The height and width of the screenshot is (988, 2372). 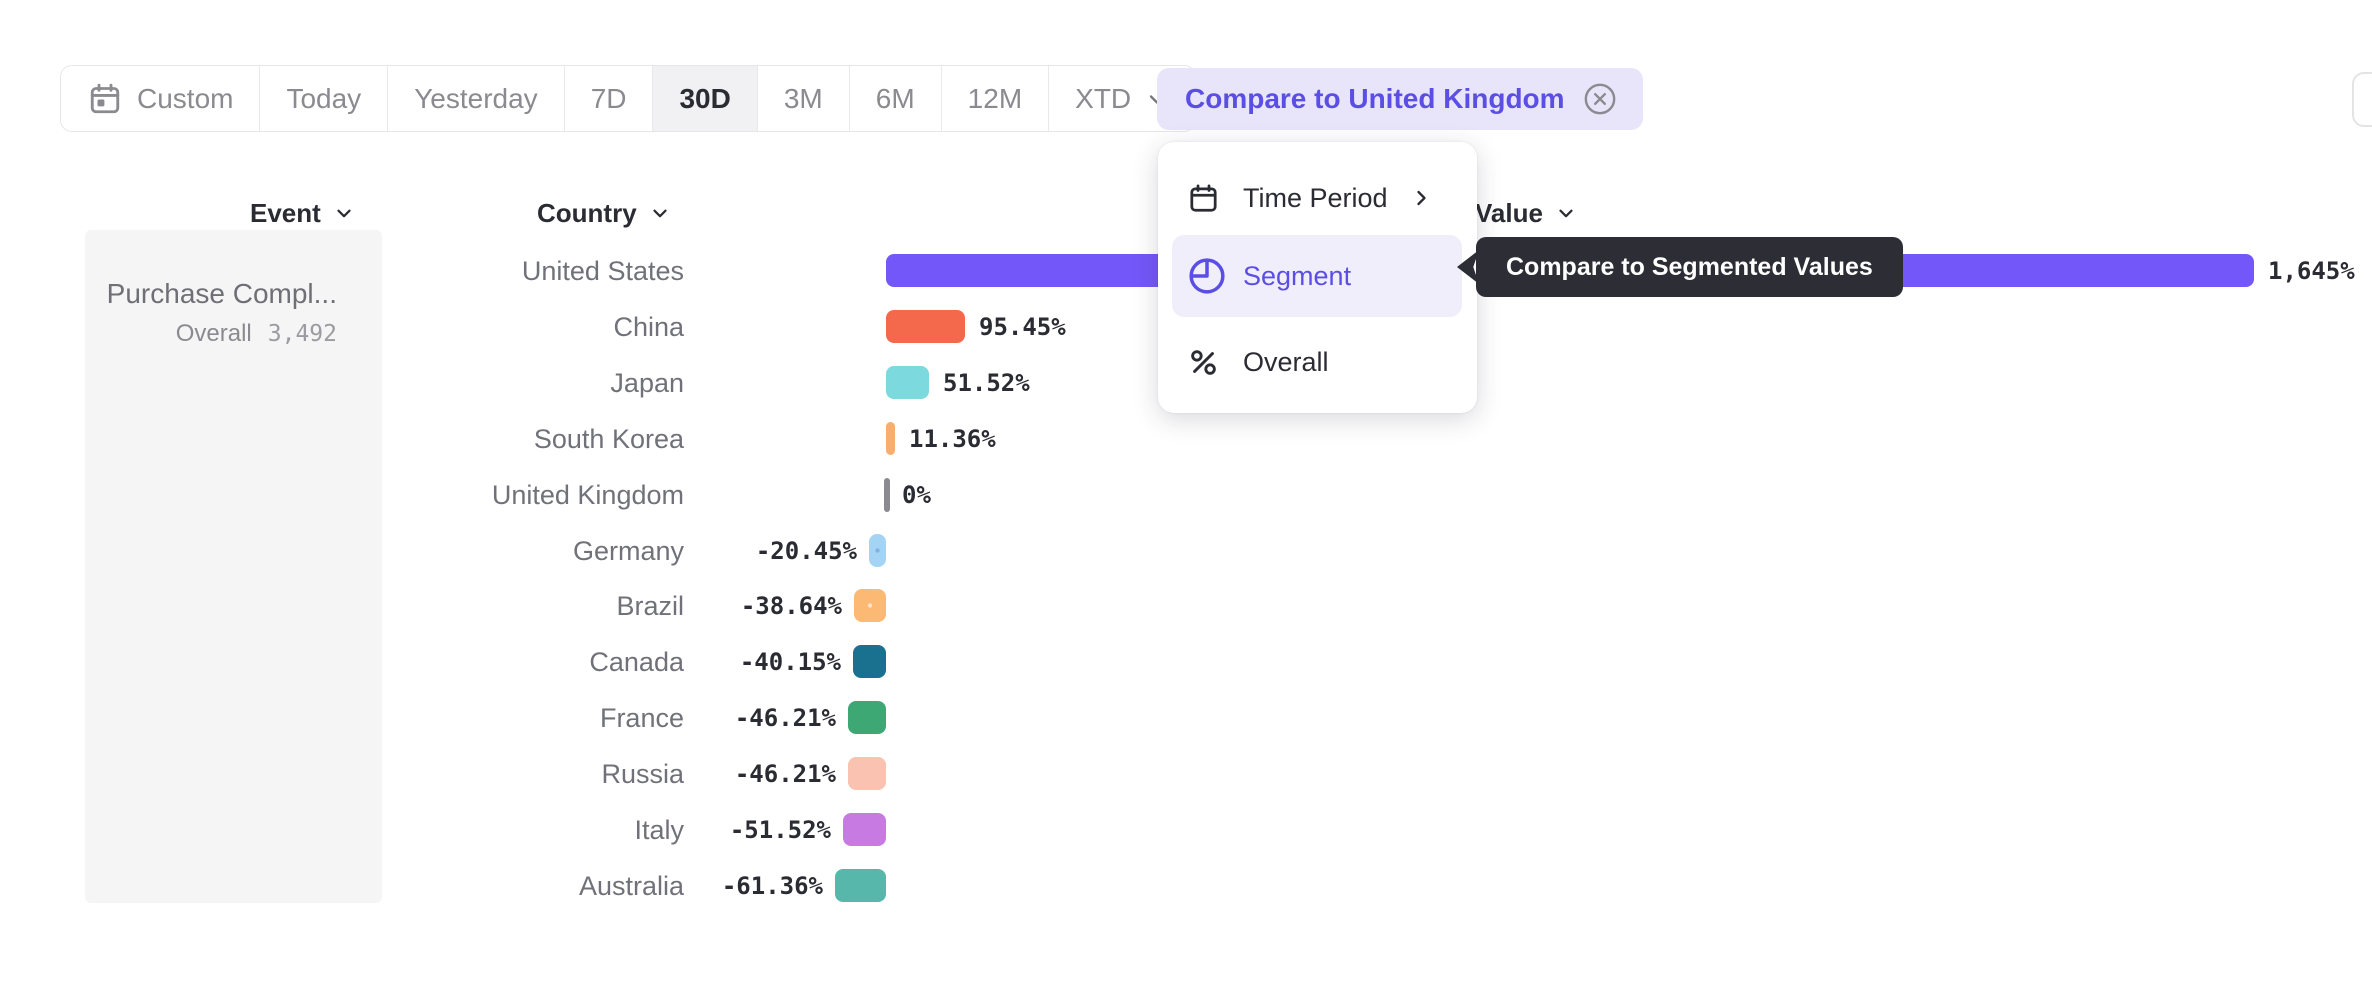 What do you see at coordinates (1207, 276) in the screenshot?
I see `segment-icon` at bounding box center [1207, 276].